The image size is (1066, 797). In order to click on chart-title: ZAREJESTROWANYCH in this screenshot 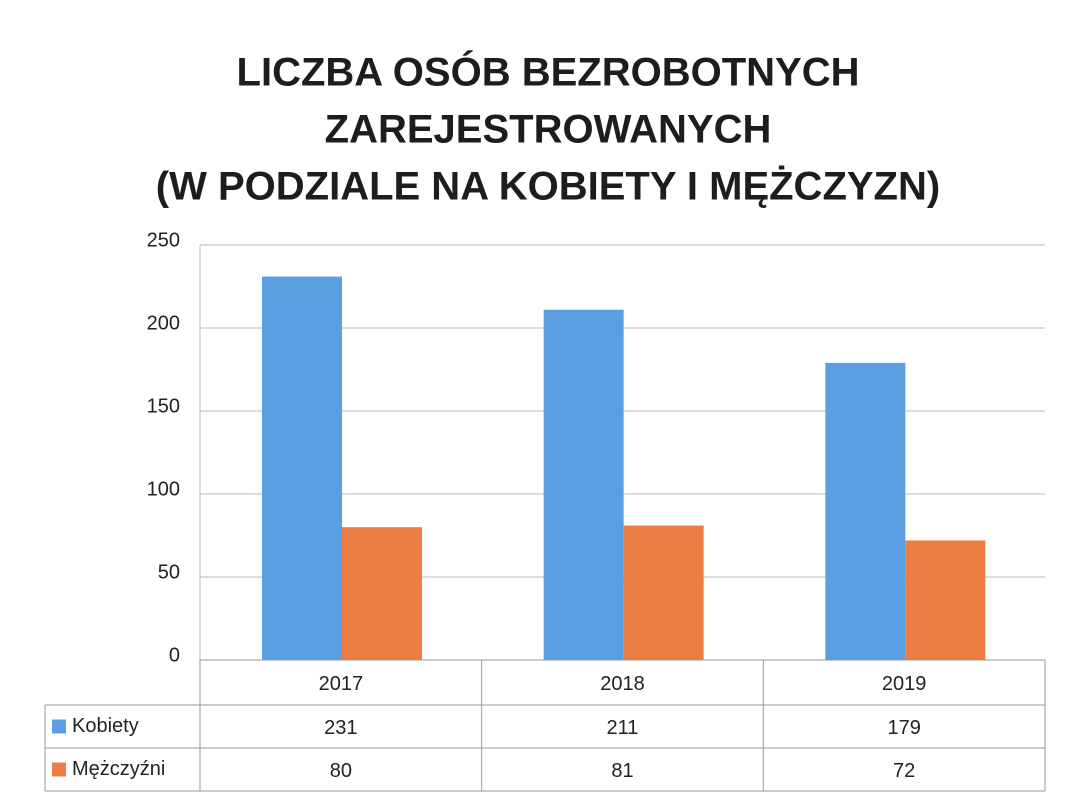, I will do `click(548, 130)`.